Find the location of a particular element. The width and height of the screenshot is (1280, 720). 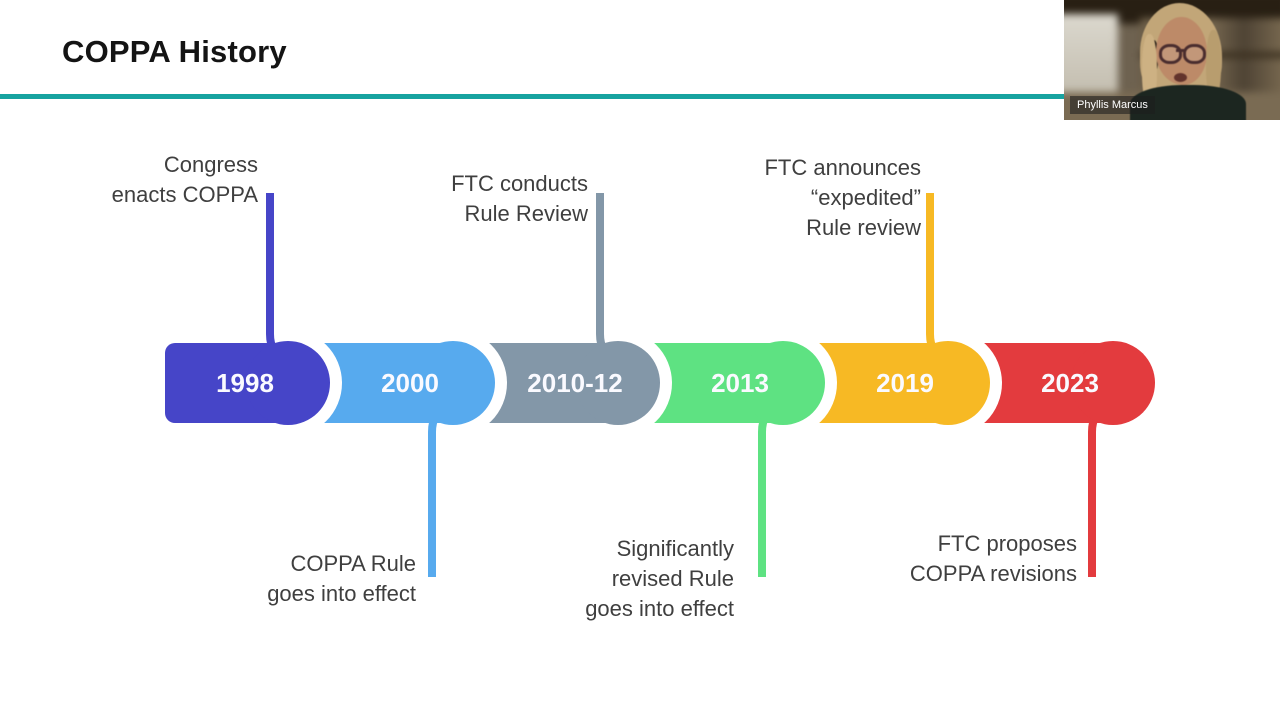

year-label: 2023 is located at coordinates (1070, 383).